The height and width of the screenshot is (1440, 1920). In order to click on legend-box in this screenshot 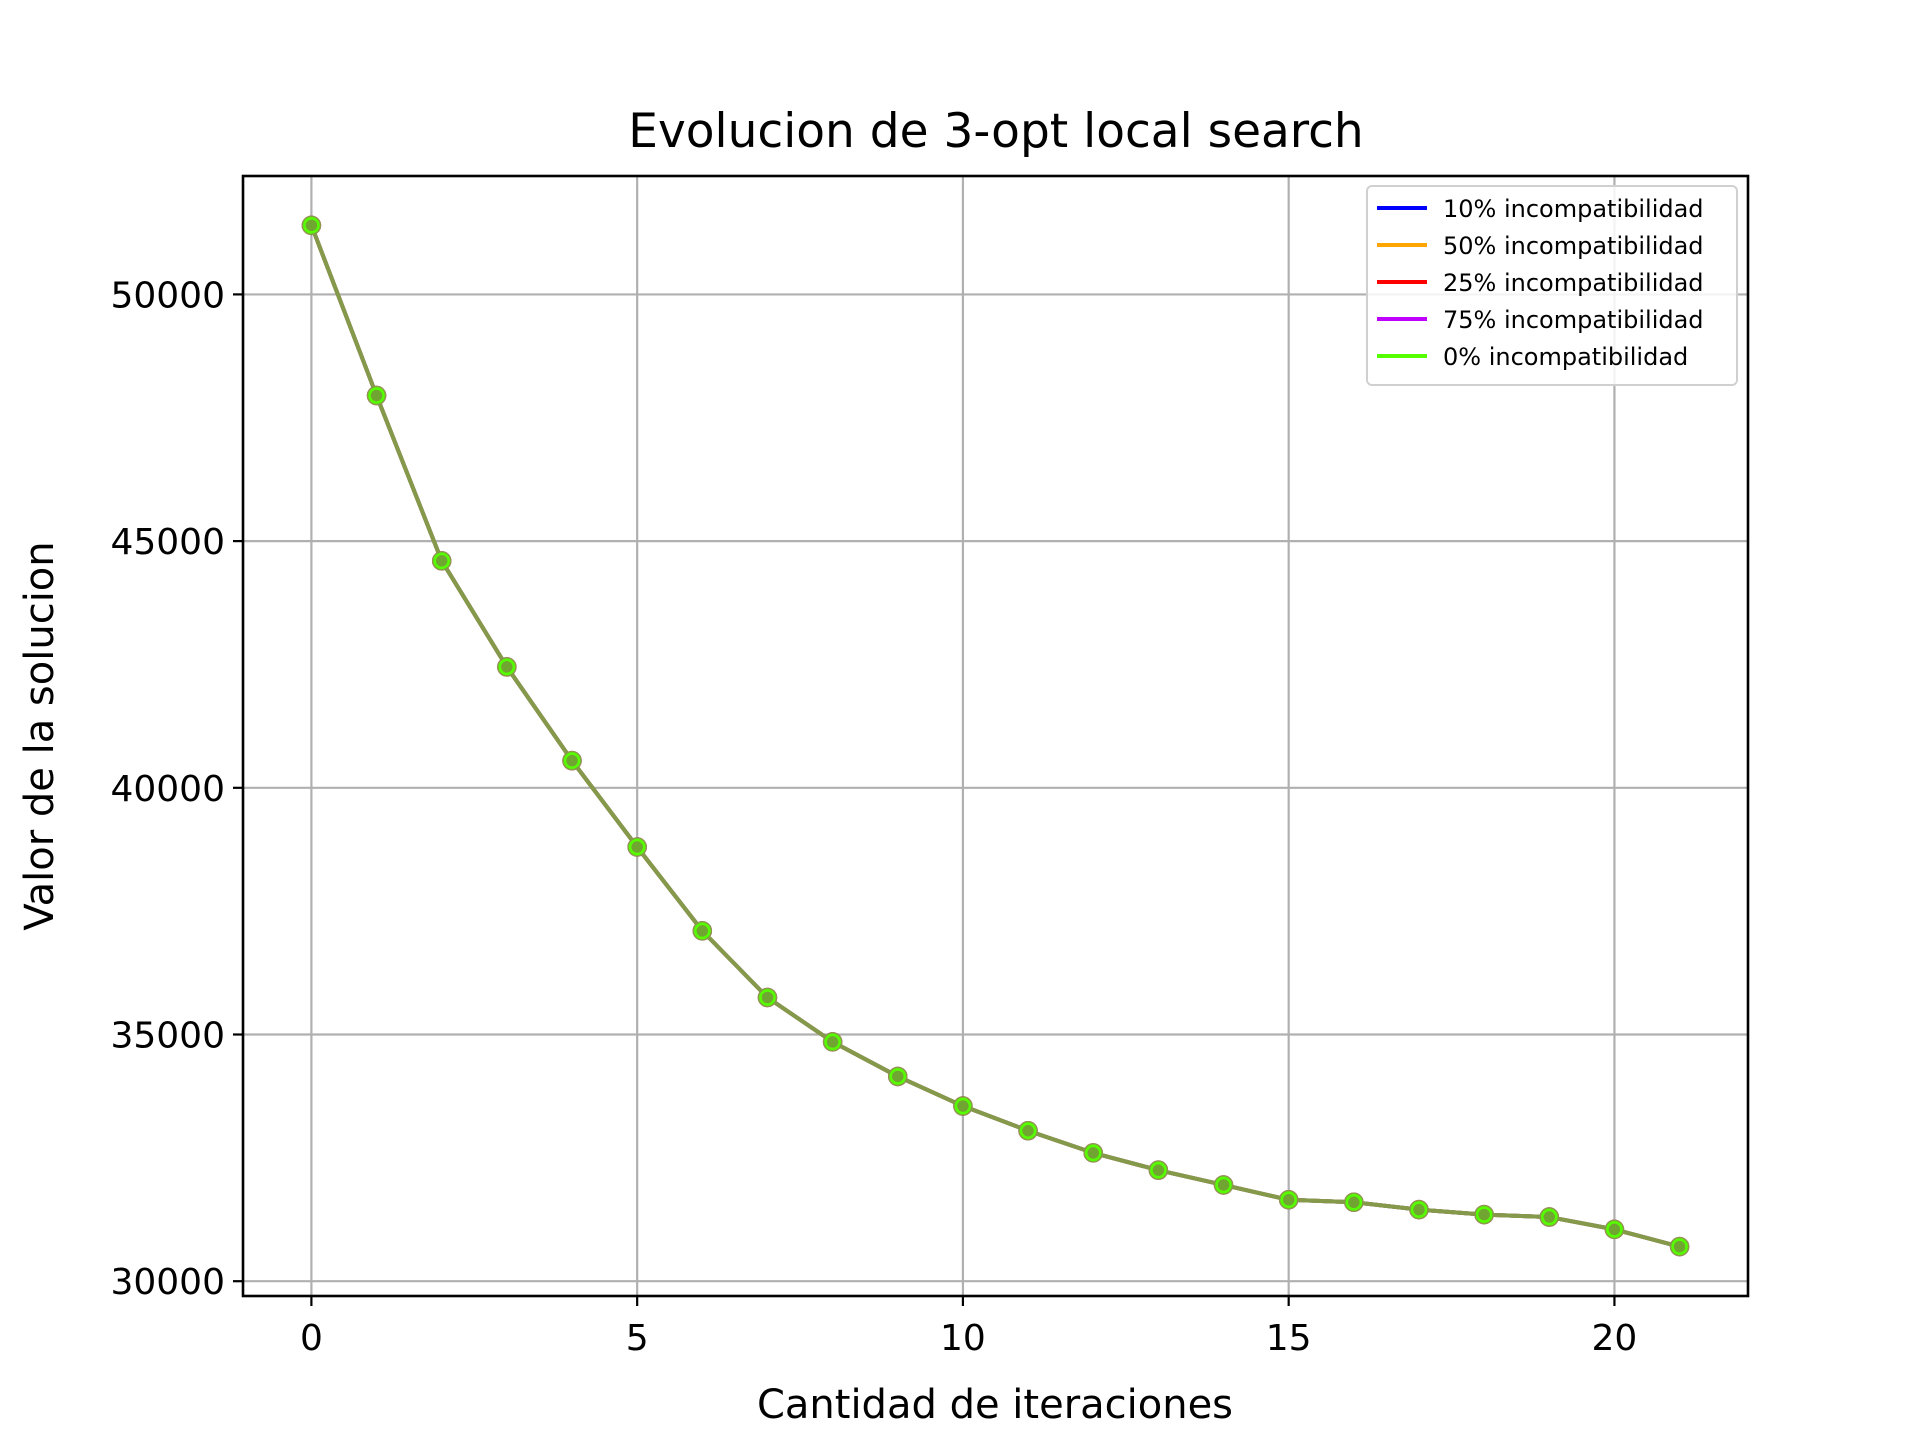, I will do `click(1552, 285)`.